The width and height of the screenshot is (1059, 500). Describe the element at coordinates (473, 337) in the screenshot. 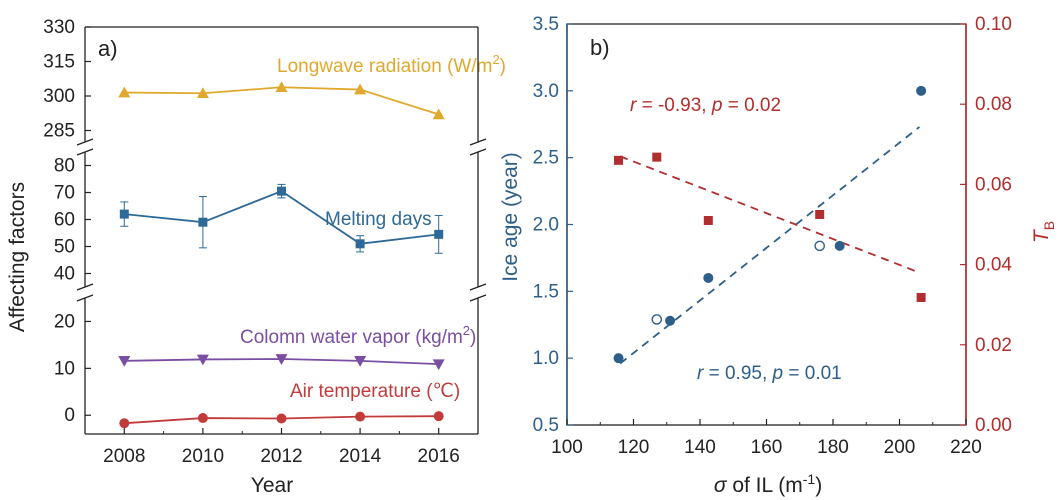

I see `label-vapor-tail: )` at that location.